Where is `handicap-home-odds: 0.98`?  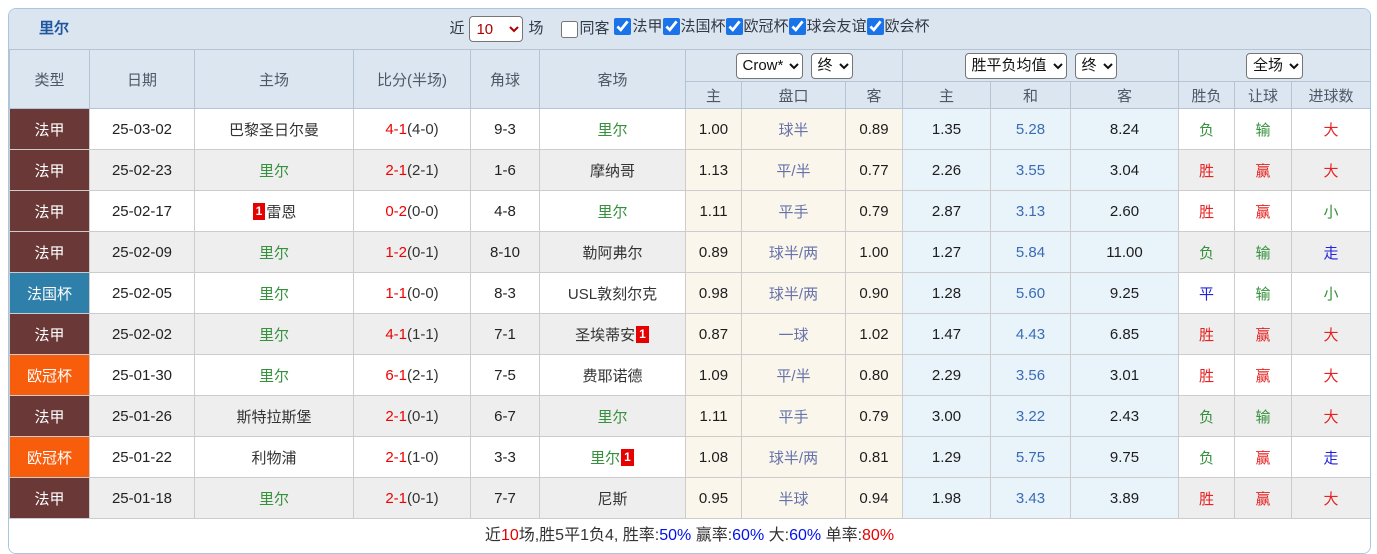 handicap-home-odds: 0.98 is located at coordinates (713, 293).